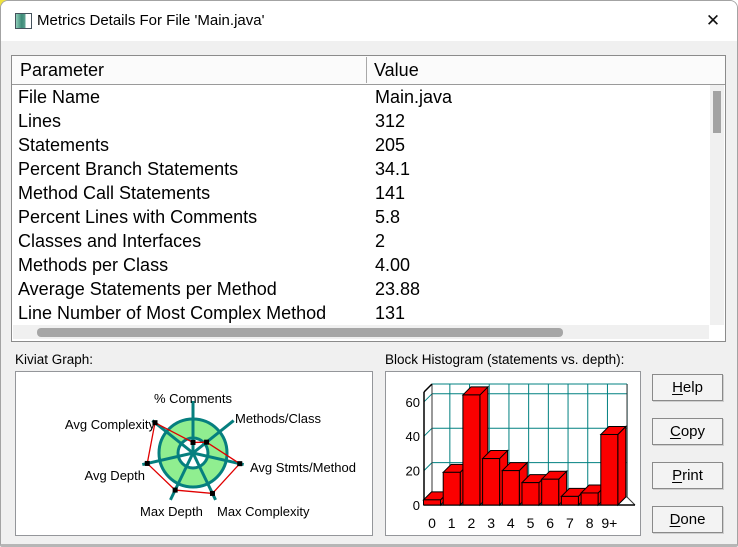  Describe the element at coordinates (717, 112) in the screenshot. I see `vertical-scrollbar-thumb` at that location.